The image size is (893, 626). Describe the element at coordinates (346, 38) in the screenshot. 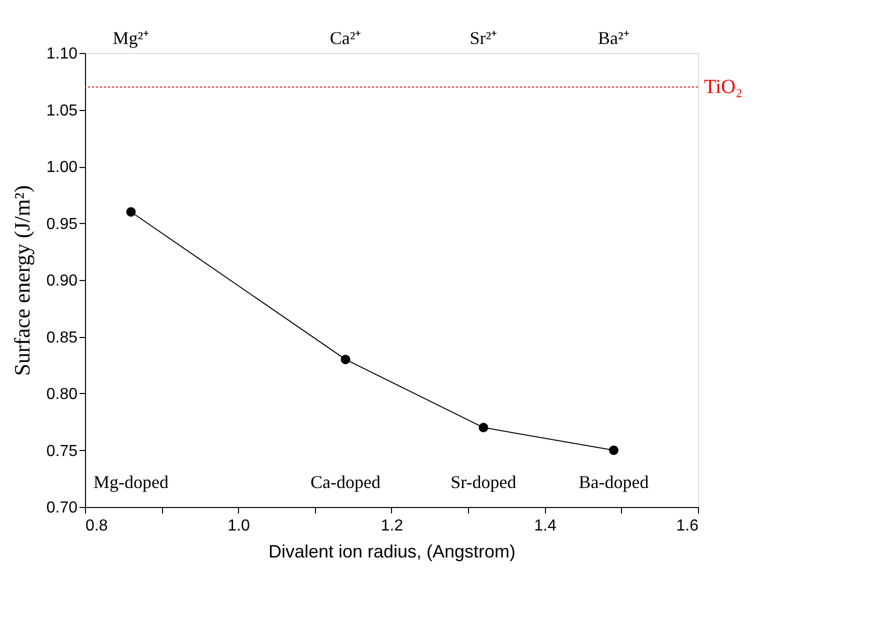

I see `text: Ca²⁺` at that location.